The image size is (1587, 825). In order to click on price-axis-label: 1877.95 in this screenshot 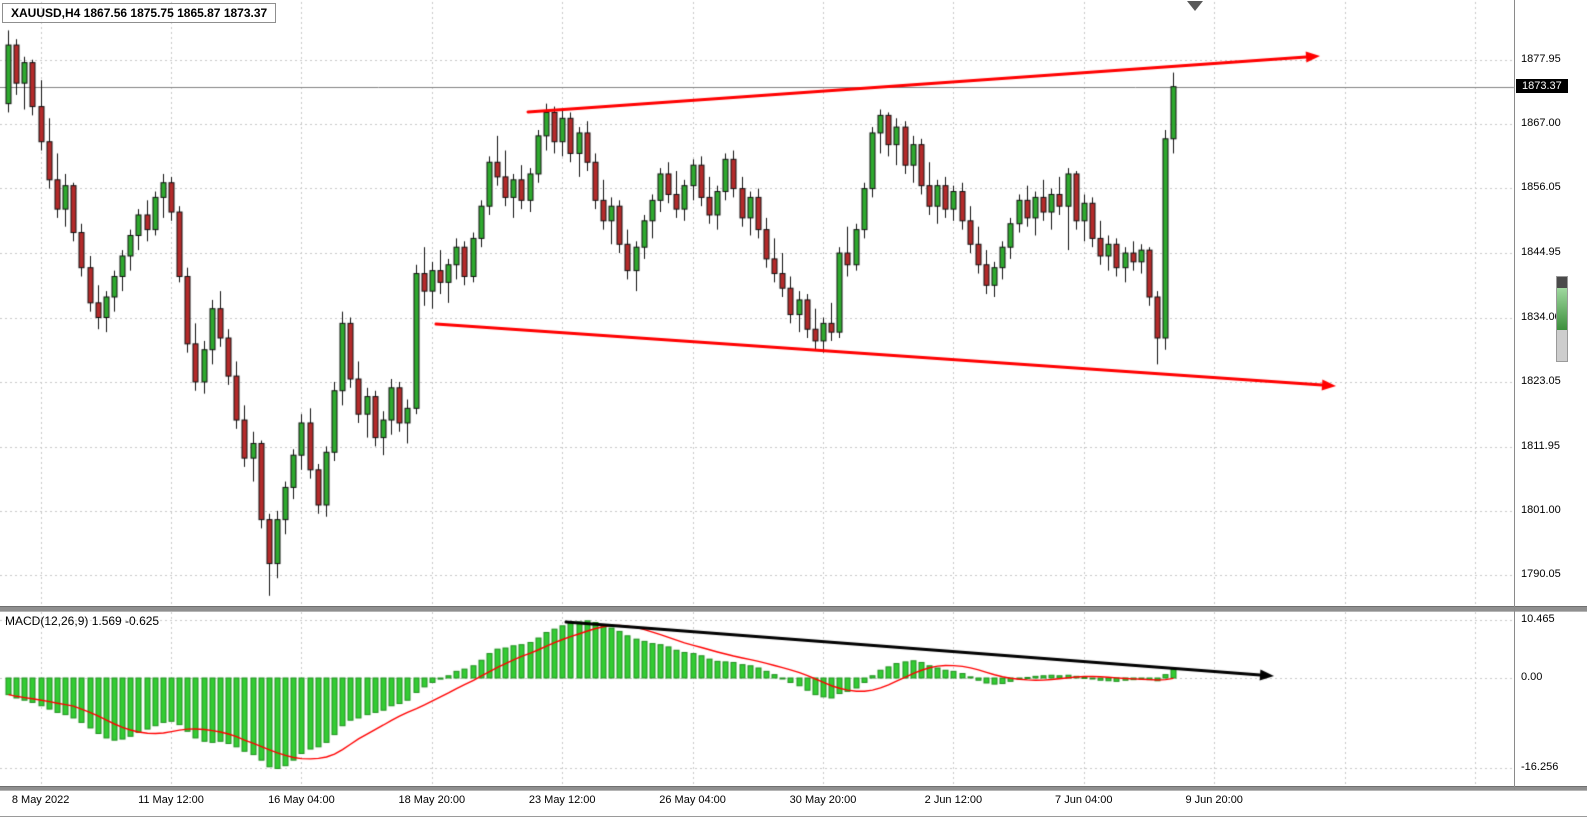, I will do `click(1541, 59)`.